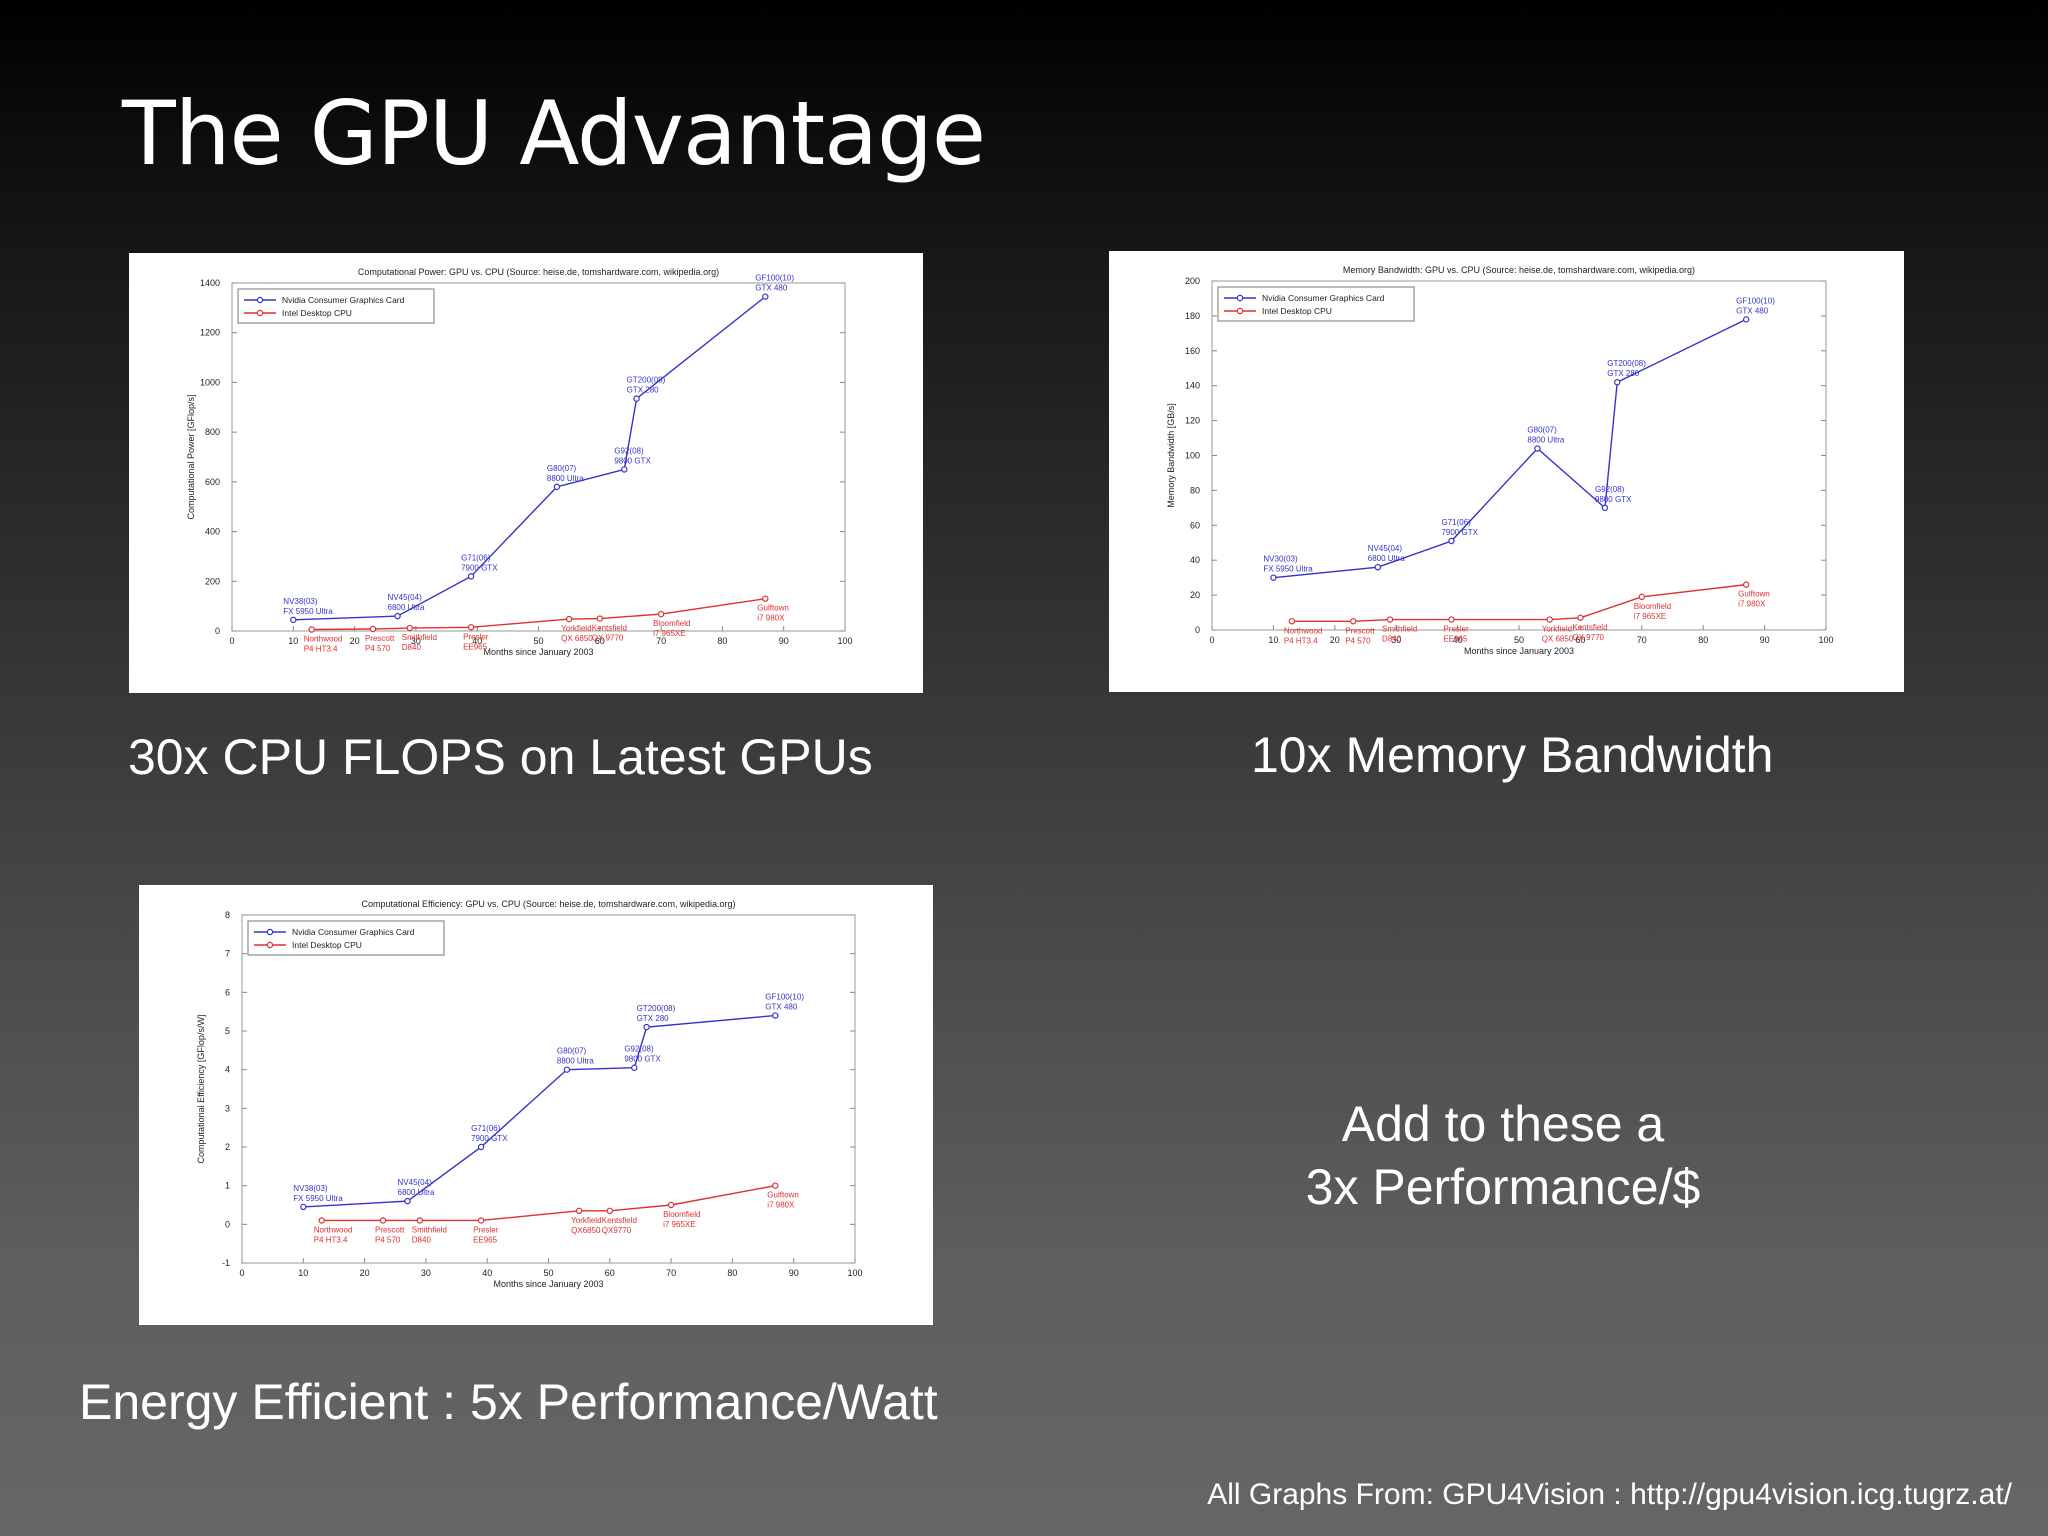 The height and width of the screenshot is (1536, 2048). What do you see at coordinates (508, 1402) in the screenshot?
I see `efficiency-caption: Energy Efficient : 5x Performance/Watt` at bounding box center [508, 1402].